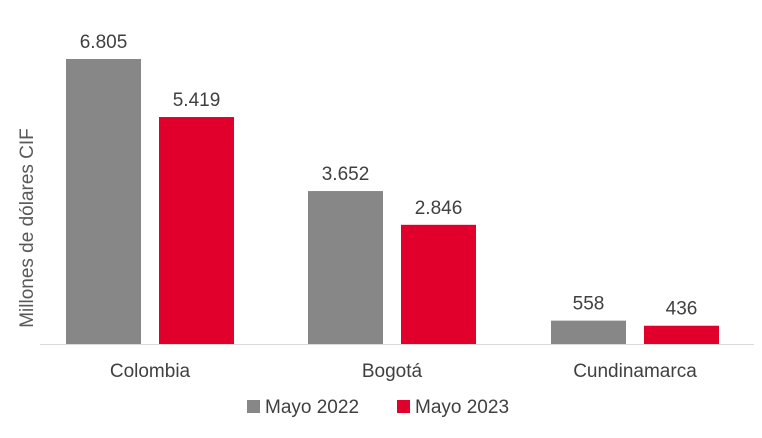 The width and height of the screenshot is (762, 438). Describe the element at coordinates (462, 407) in the screenshot. I see `legend-label-mayo-2023: Mayo 2023` at that location.